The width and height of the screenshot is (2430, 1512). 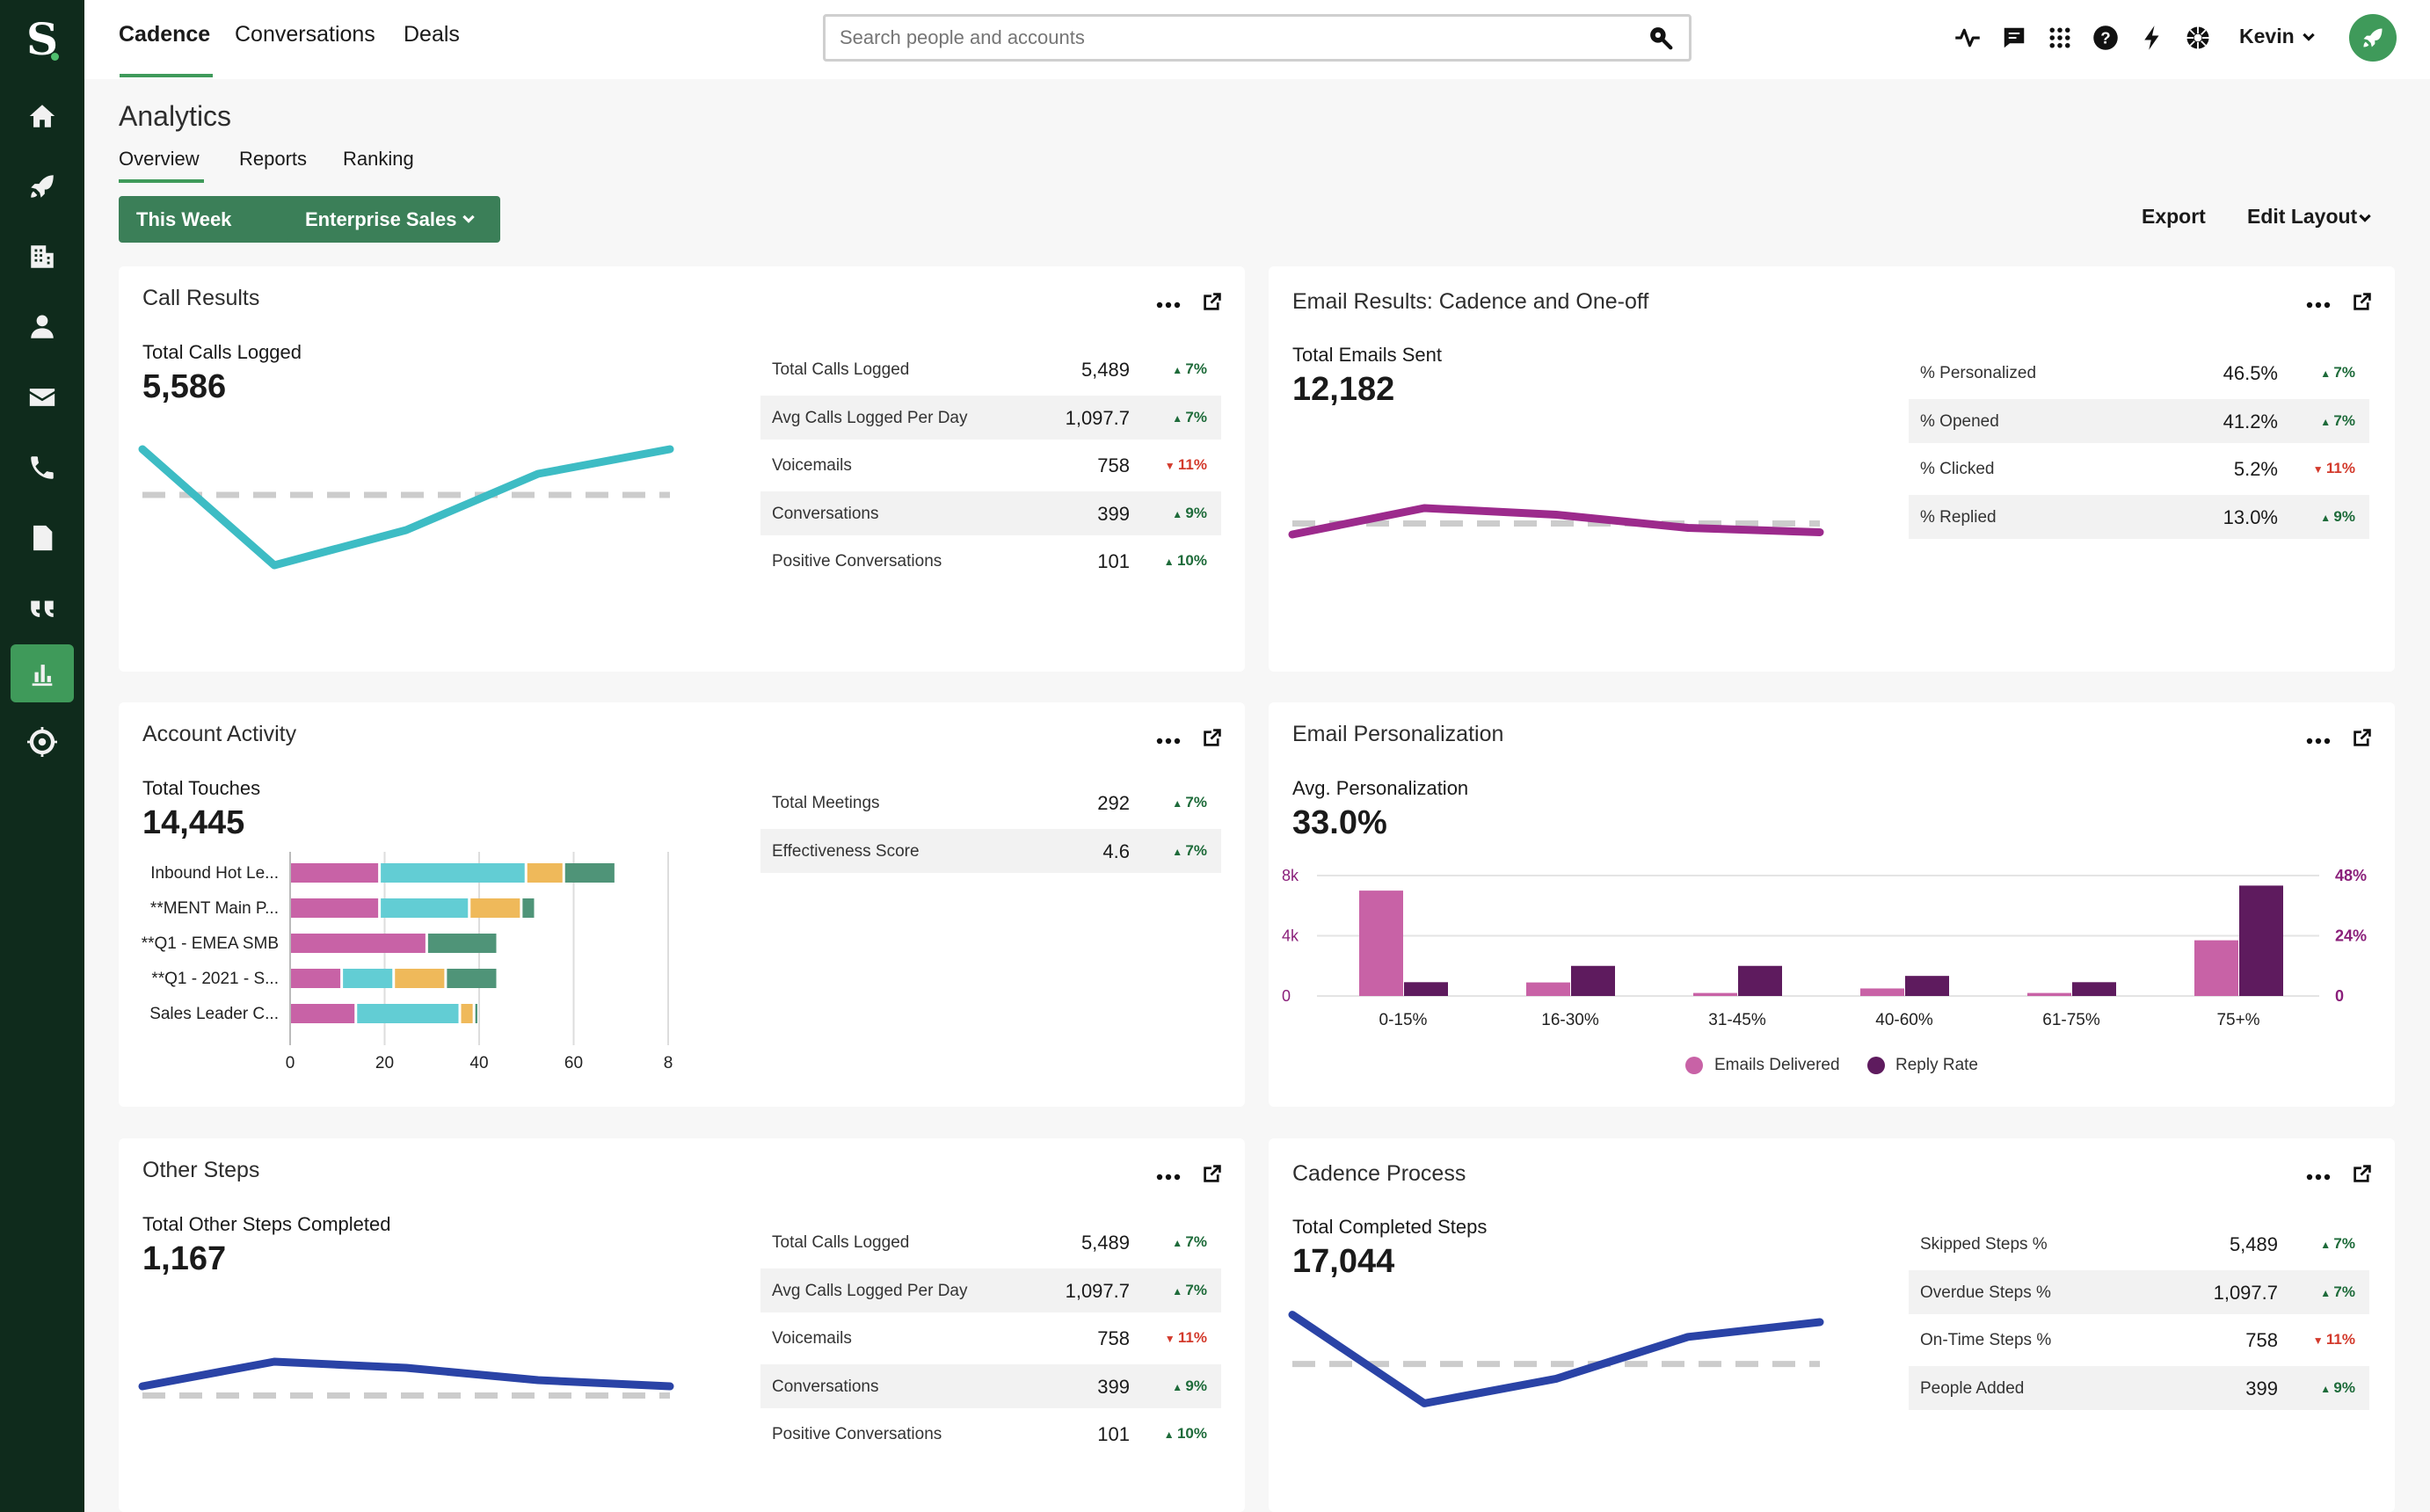 I want to click on sidebar: S, so click(x=42, y=756).